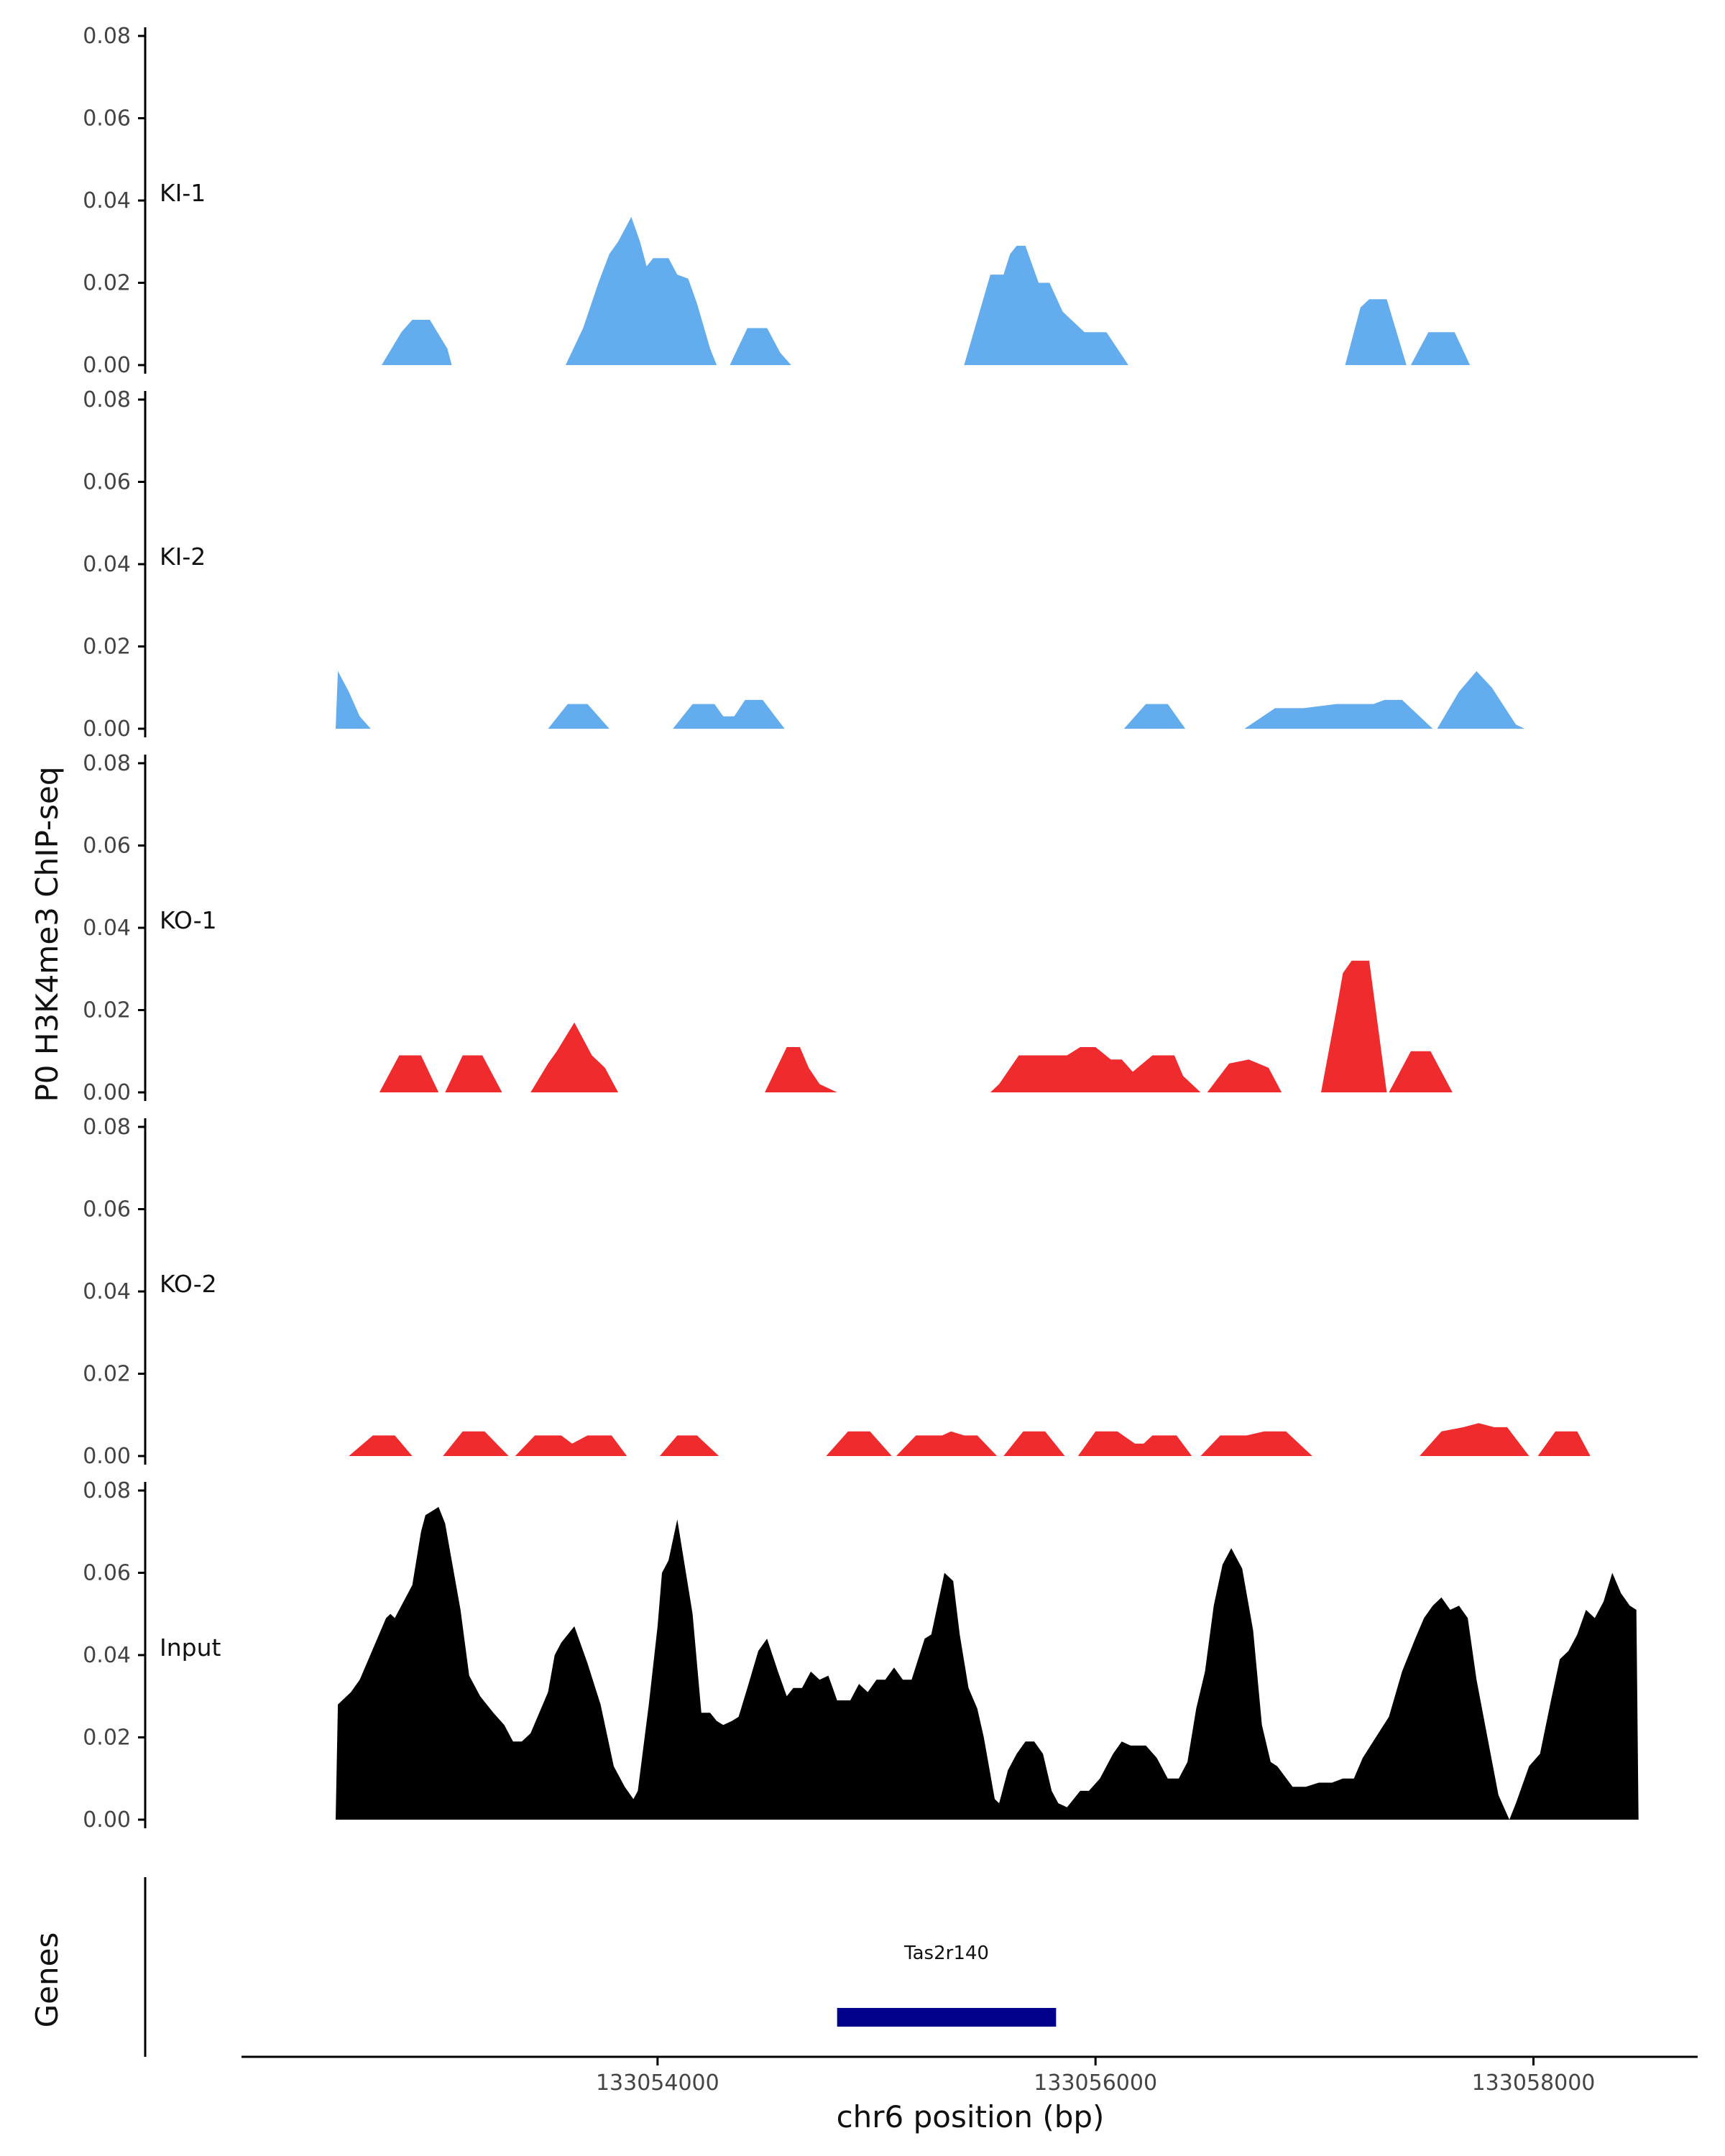 Image resolution: width=1725 pixels, height=2156 pixels. I want to click on track-input: 0.00 0.02 0.04 0.06 0.08 Input, so click(861, 1655).